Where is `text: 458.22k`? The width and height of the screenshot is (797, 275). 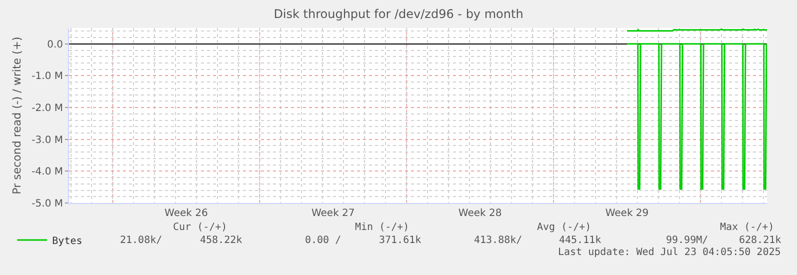 text: 458.22k is located at coordinates (221, 240).